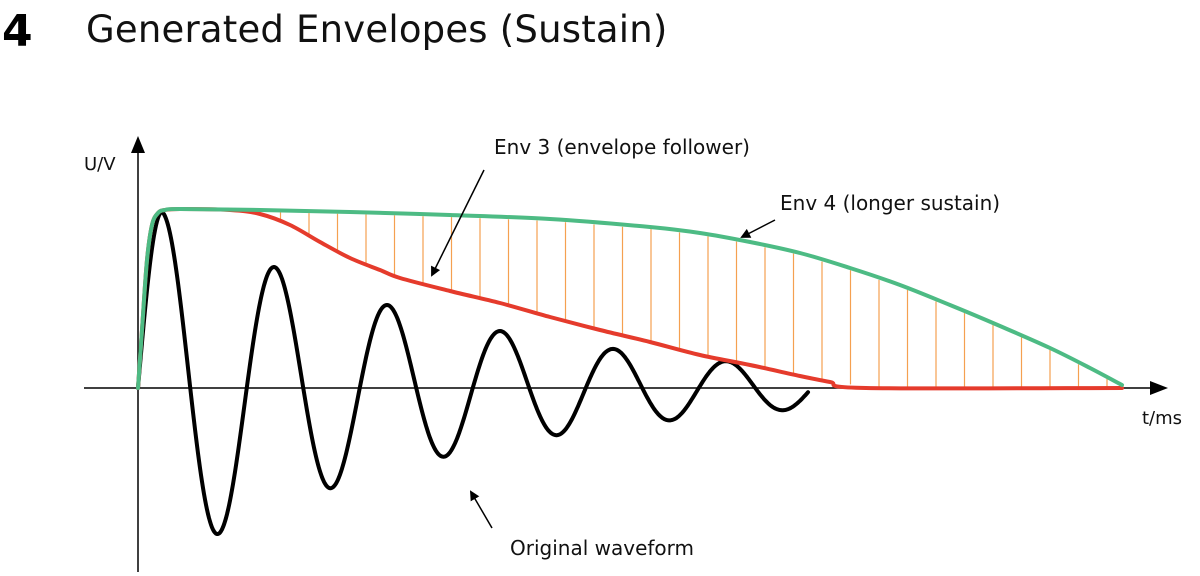 This screenshot has width=1200, height=576. I want to click on waveform-pointer-arrow-icon, so click(481, 509).